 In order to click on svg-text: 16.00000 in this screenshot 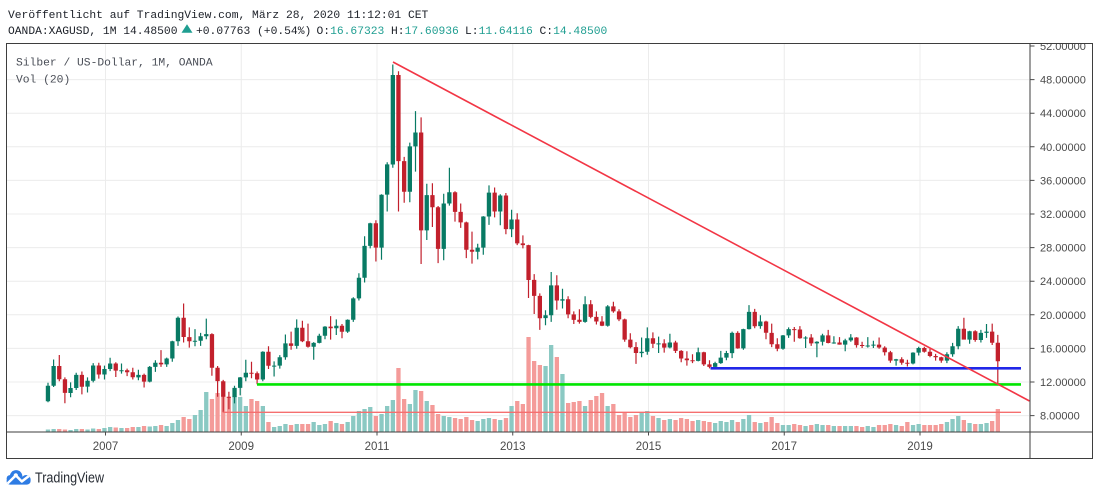, I will do `click(1063, 349)`.